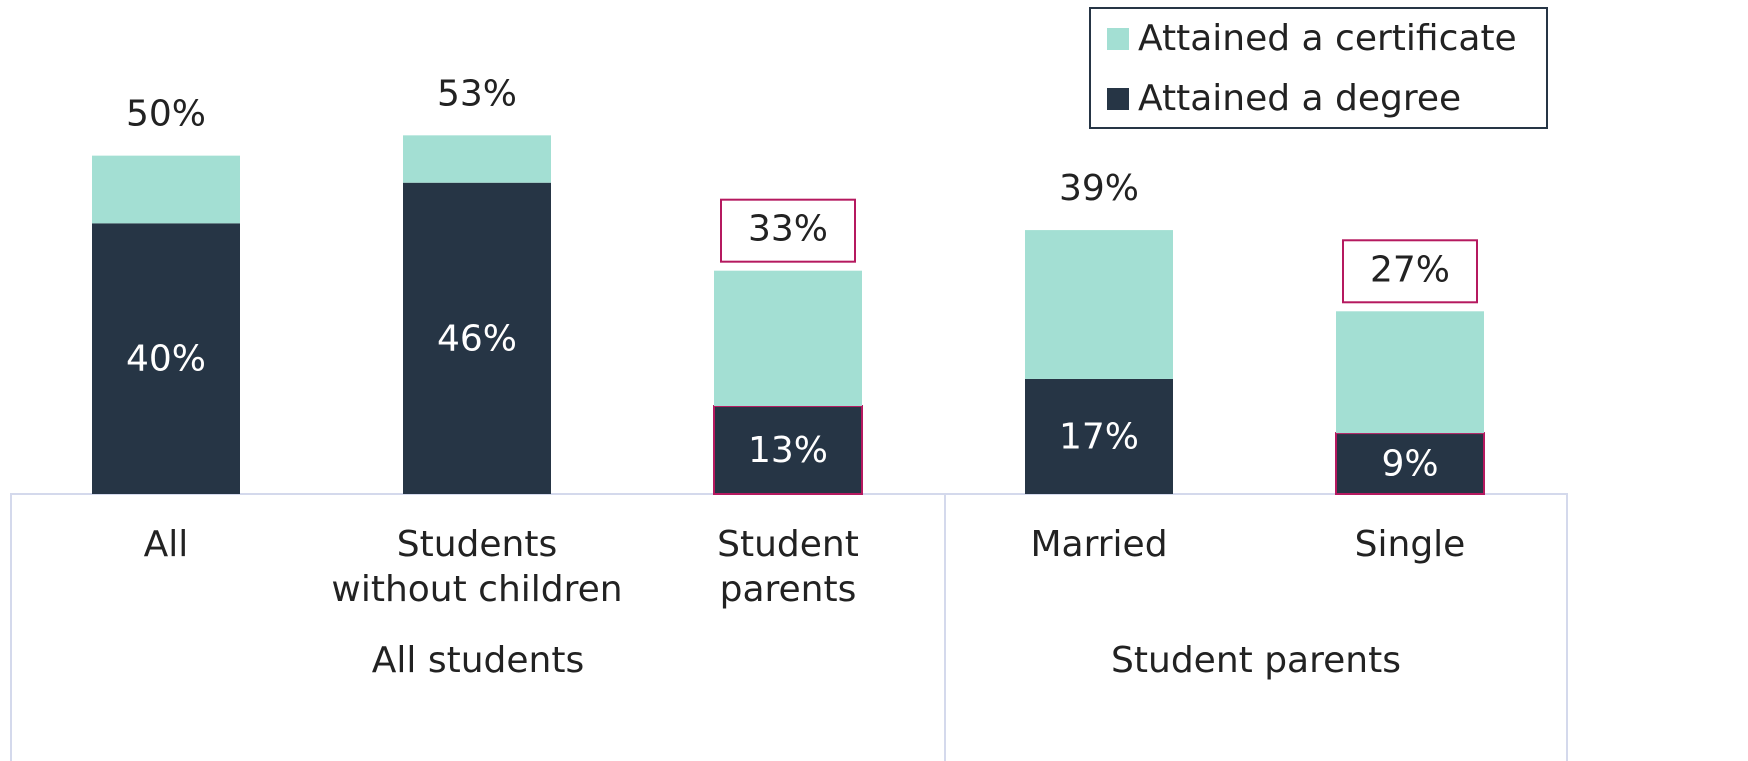  I want to click on value-label: 40%, so click(166, 359).